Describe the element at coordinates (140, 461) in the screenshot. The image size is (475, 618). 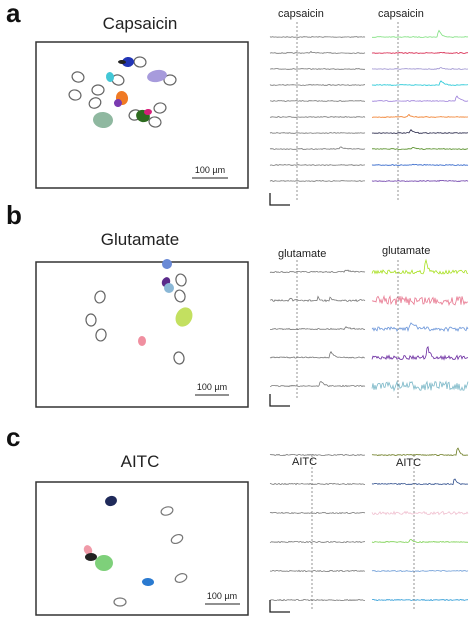
I see `panel-title: AITC` at that location.